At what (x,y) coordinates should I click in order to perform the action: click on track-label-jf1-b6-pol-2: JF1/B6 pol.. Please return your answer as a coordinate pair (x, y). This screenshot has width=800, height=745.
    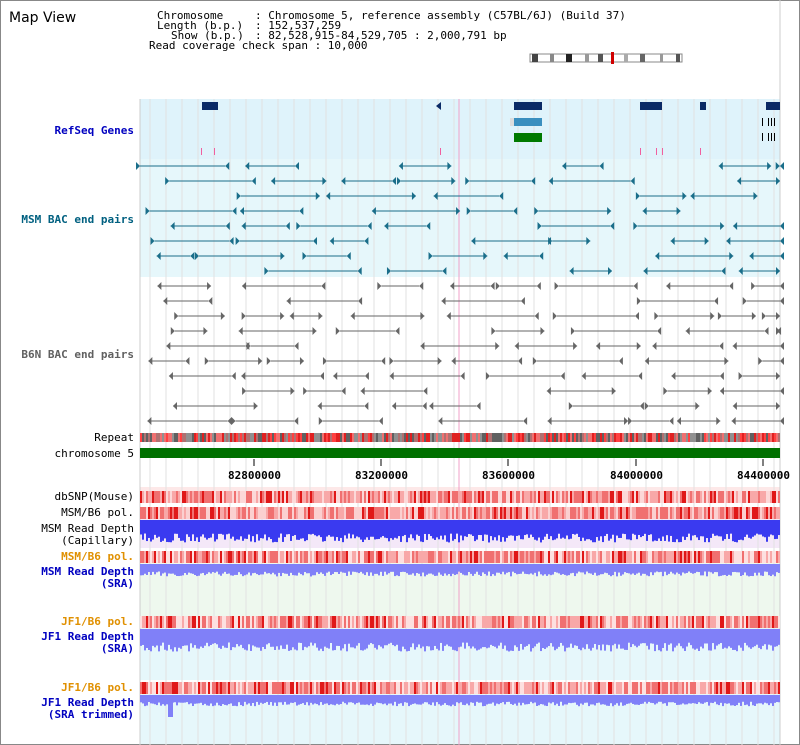
    Looking at the image, I should click on (97, 687).